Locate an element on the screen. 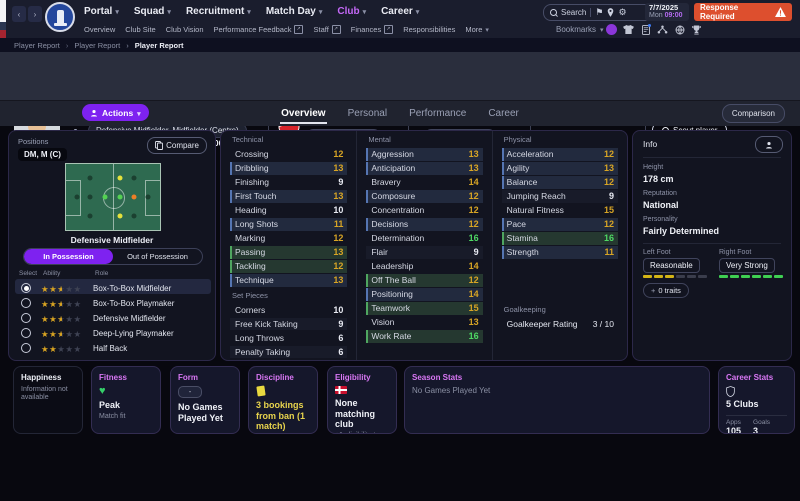  left-foot-value: Reasonable is located at coordinates (671, 265).